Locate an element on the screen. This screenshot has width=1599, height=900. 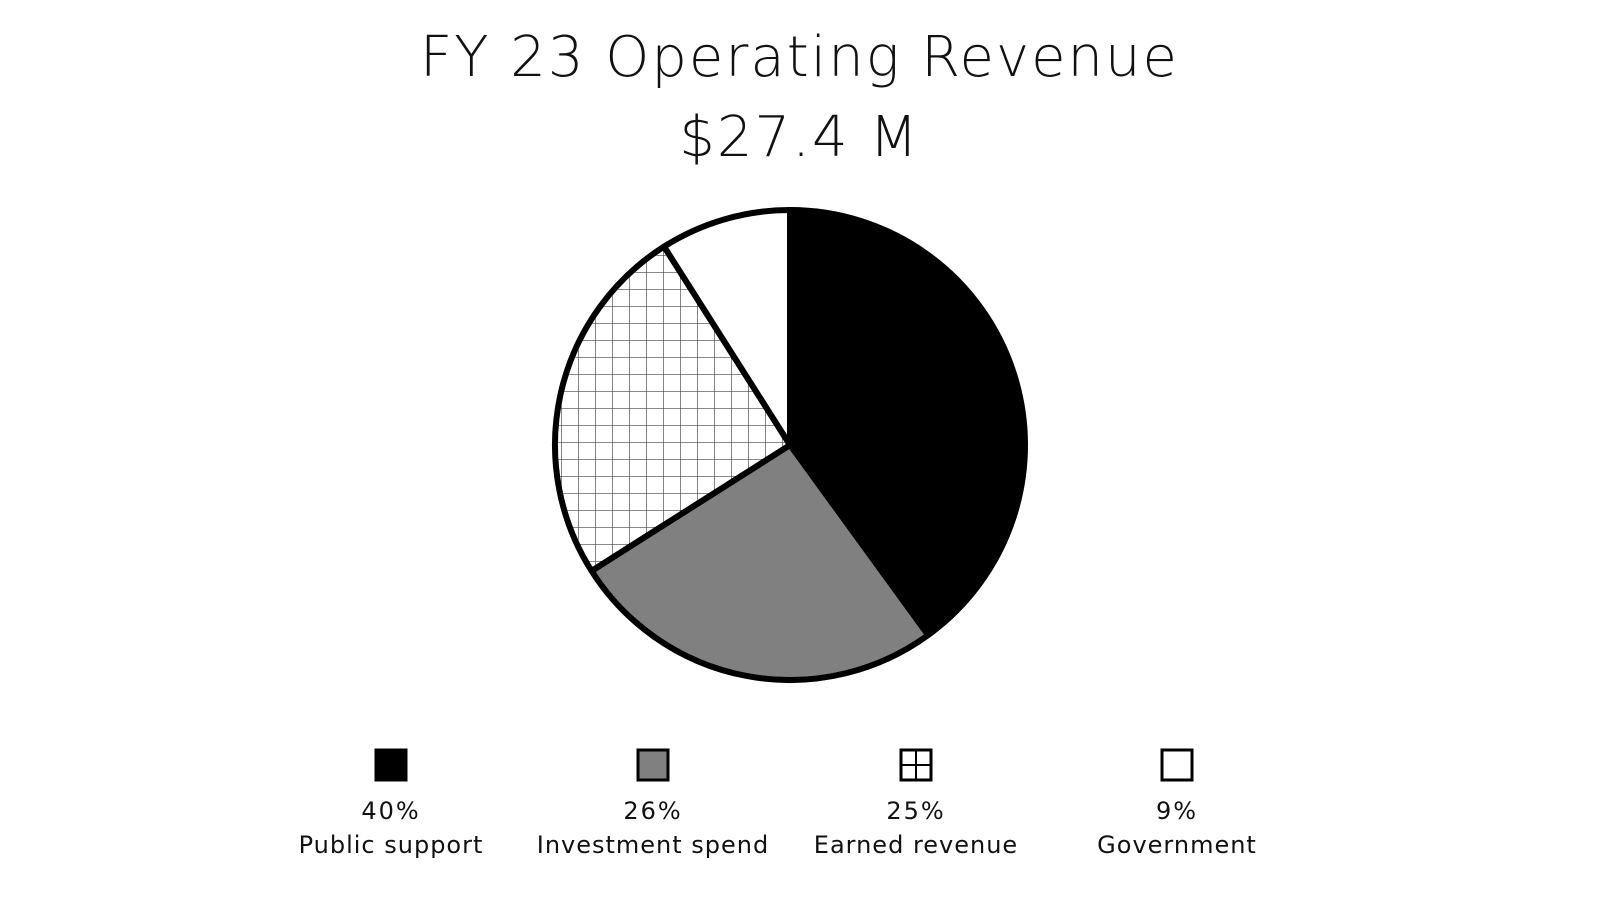
legend-percent: 9% is located at coordinates (1177, 811).